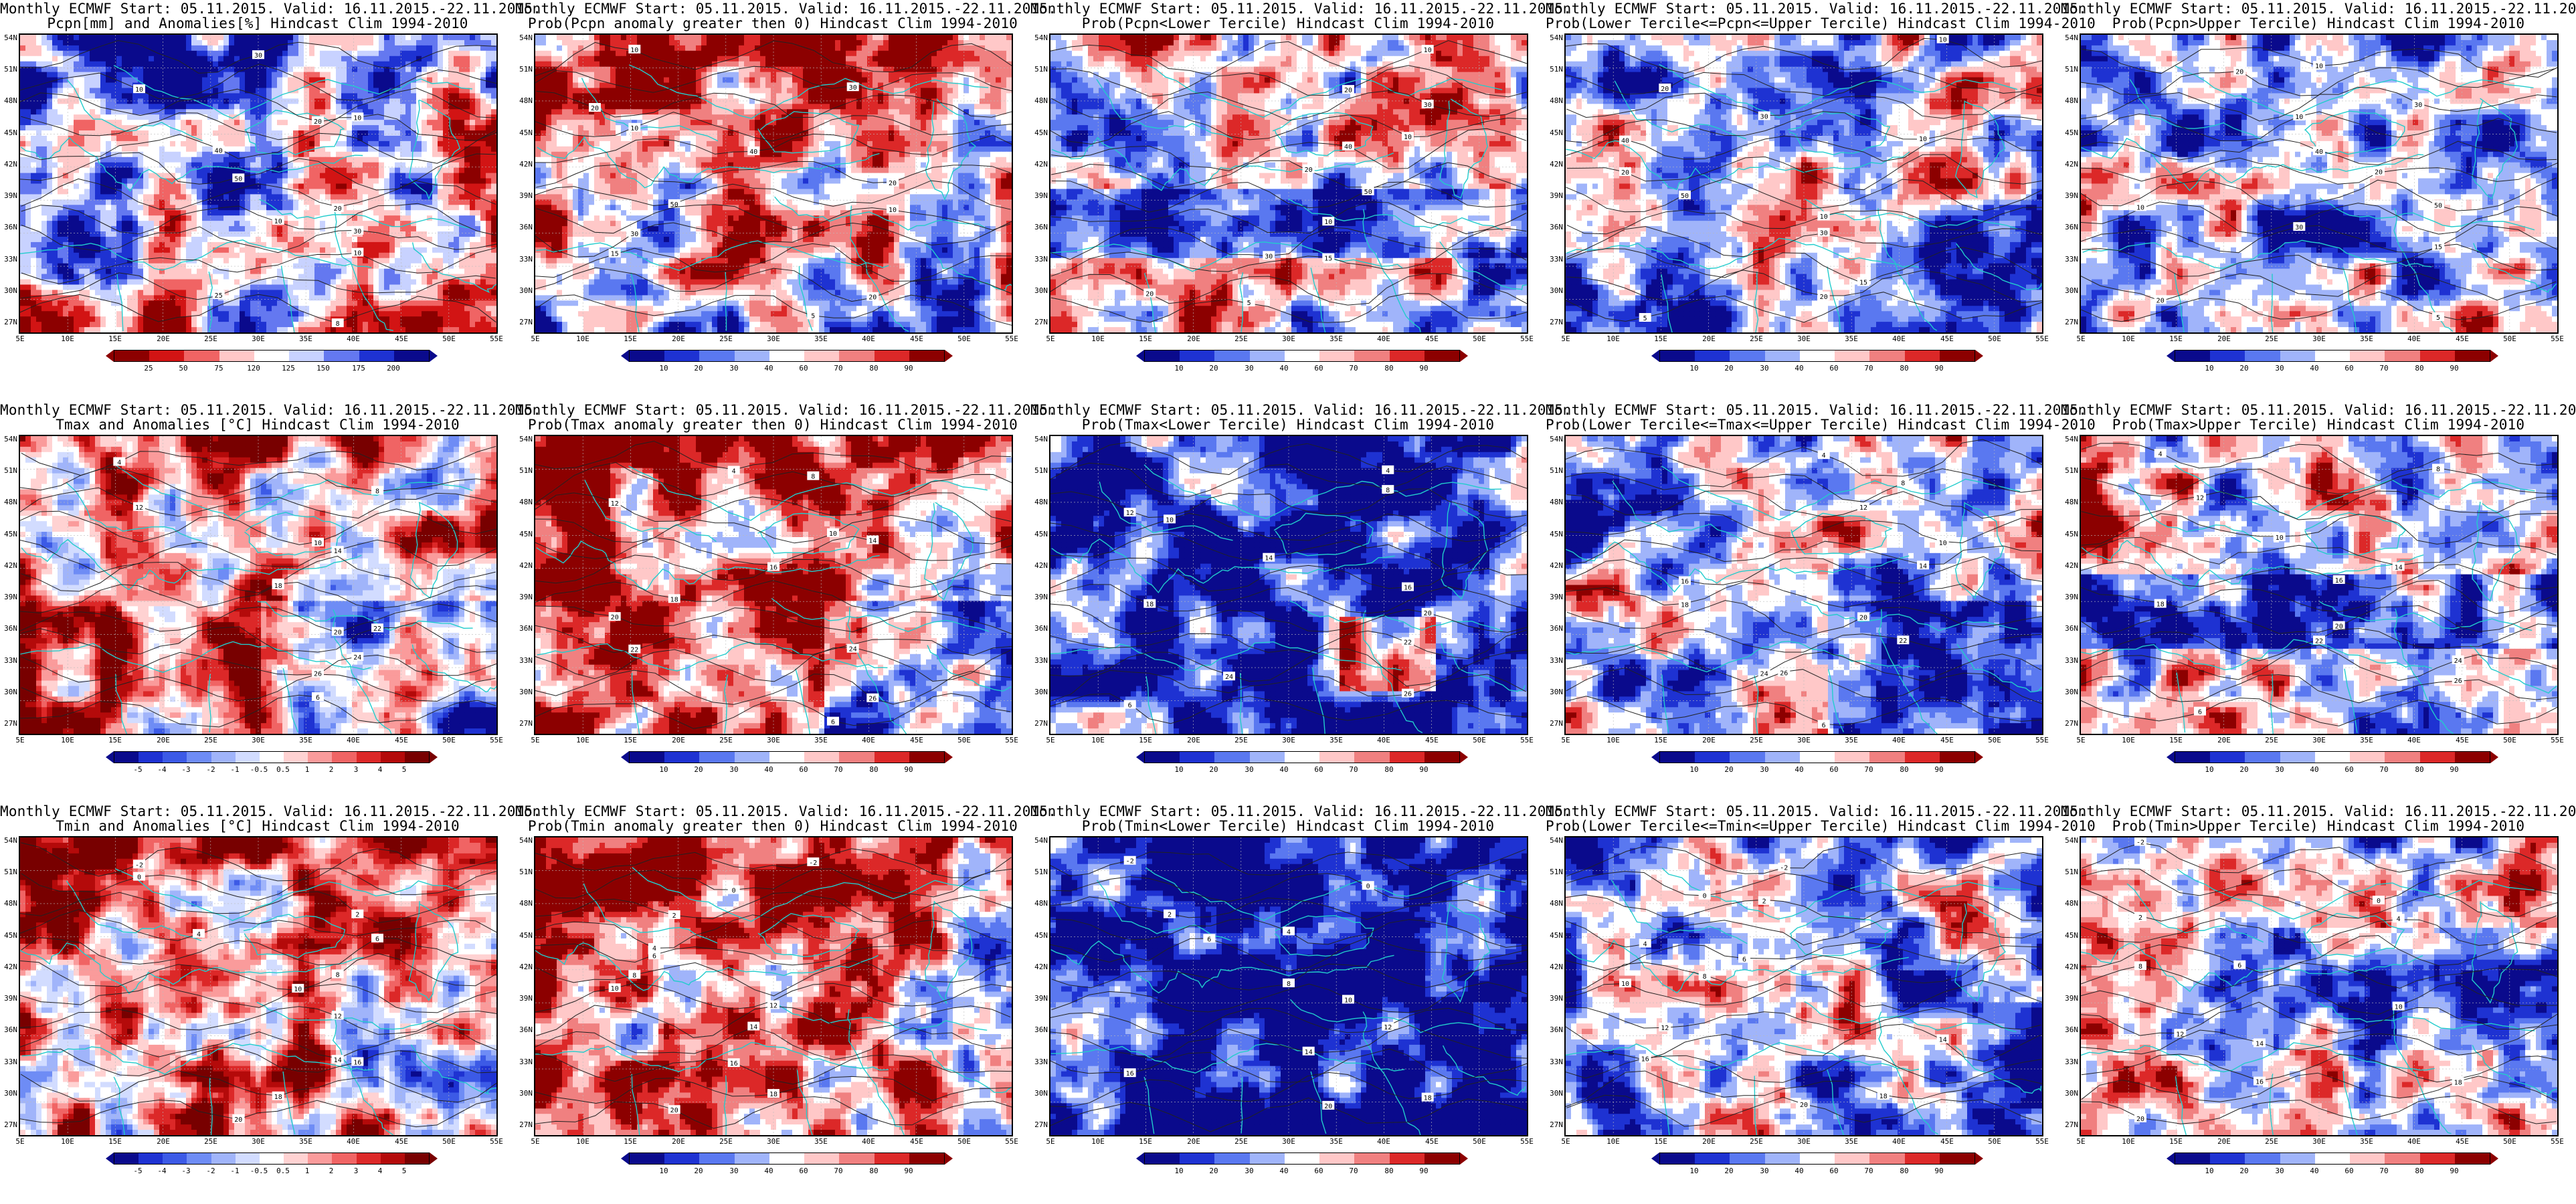  What do you see at coordinates (9, 259) in the screenshot?
I see `latitude-label: 33N` at bounding box center [9, 259].